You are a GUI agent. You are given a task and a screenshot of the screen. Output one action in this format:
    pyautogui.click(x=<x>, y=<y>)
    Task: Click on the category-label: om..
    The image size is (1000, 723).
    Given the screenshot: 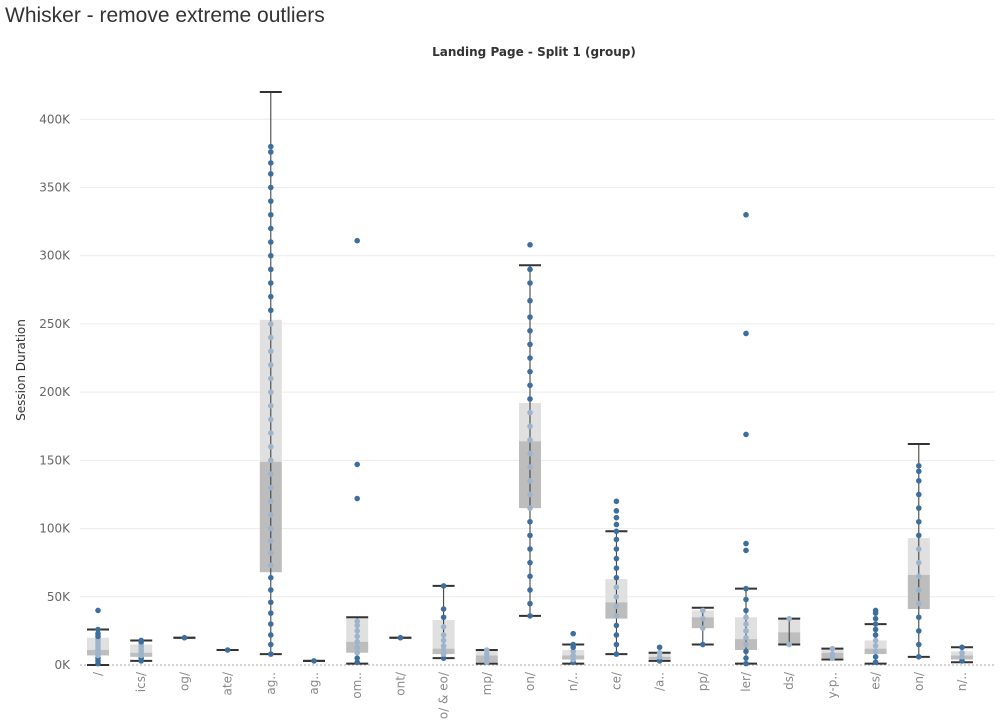 What is the action you would take?
    pyautogui.click(x=357, y=685)
    